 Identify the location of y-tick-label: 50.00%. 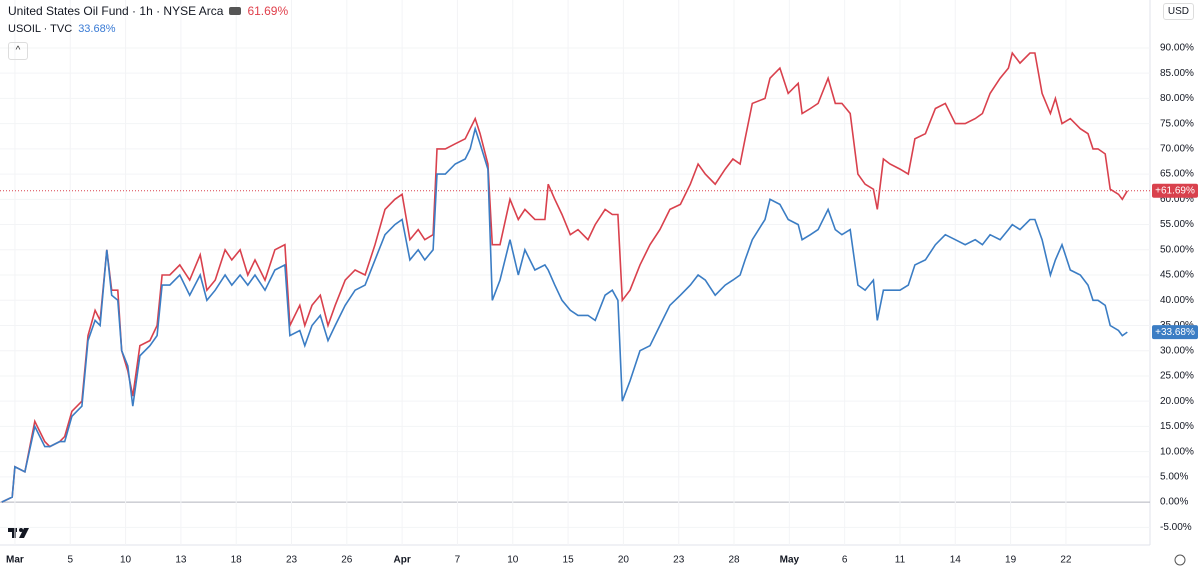
(1177, 249).